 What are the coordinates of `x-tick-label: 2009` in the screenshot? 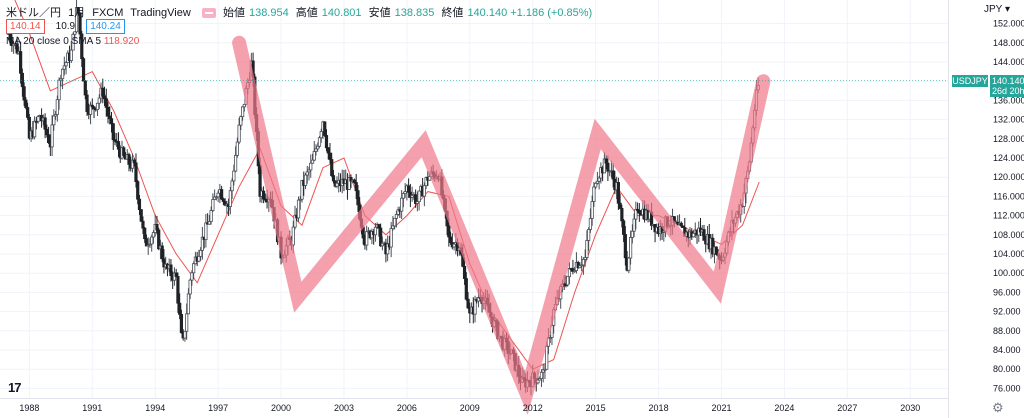 It's located at (470, 408).